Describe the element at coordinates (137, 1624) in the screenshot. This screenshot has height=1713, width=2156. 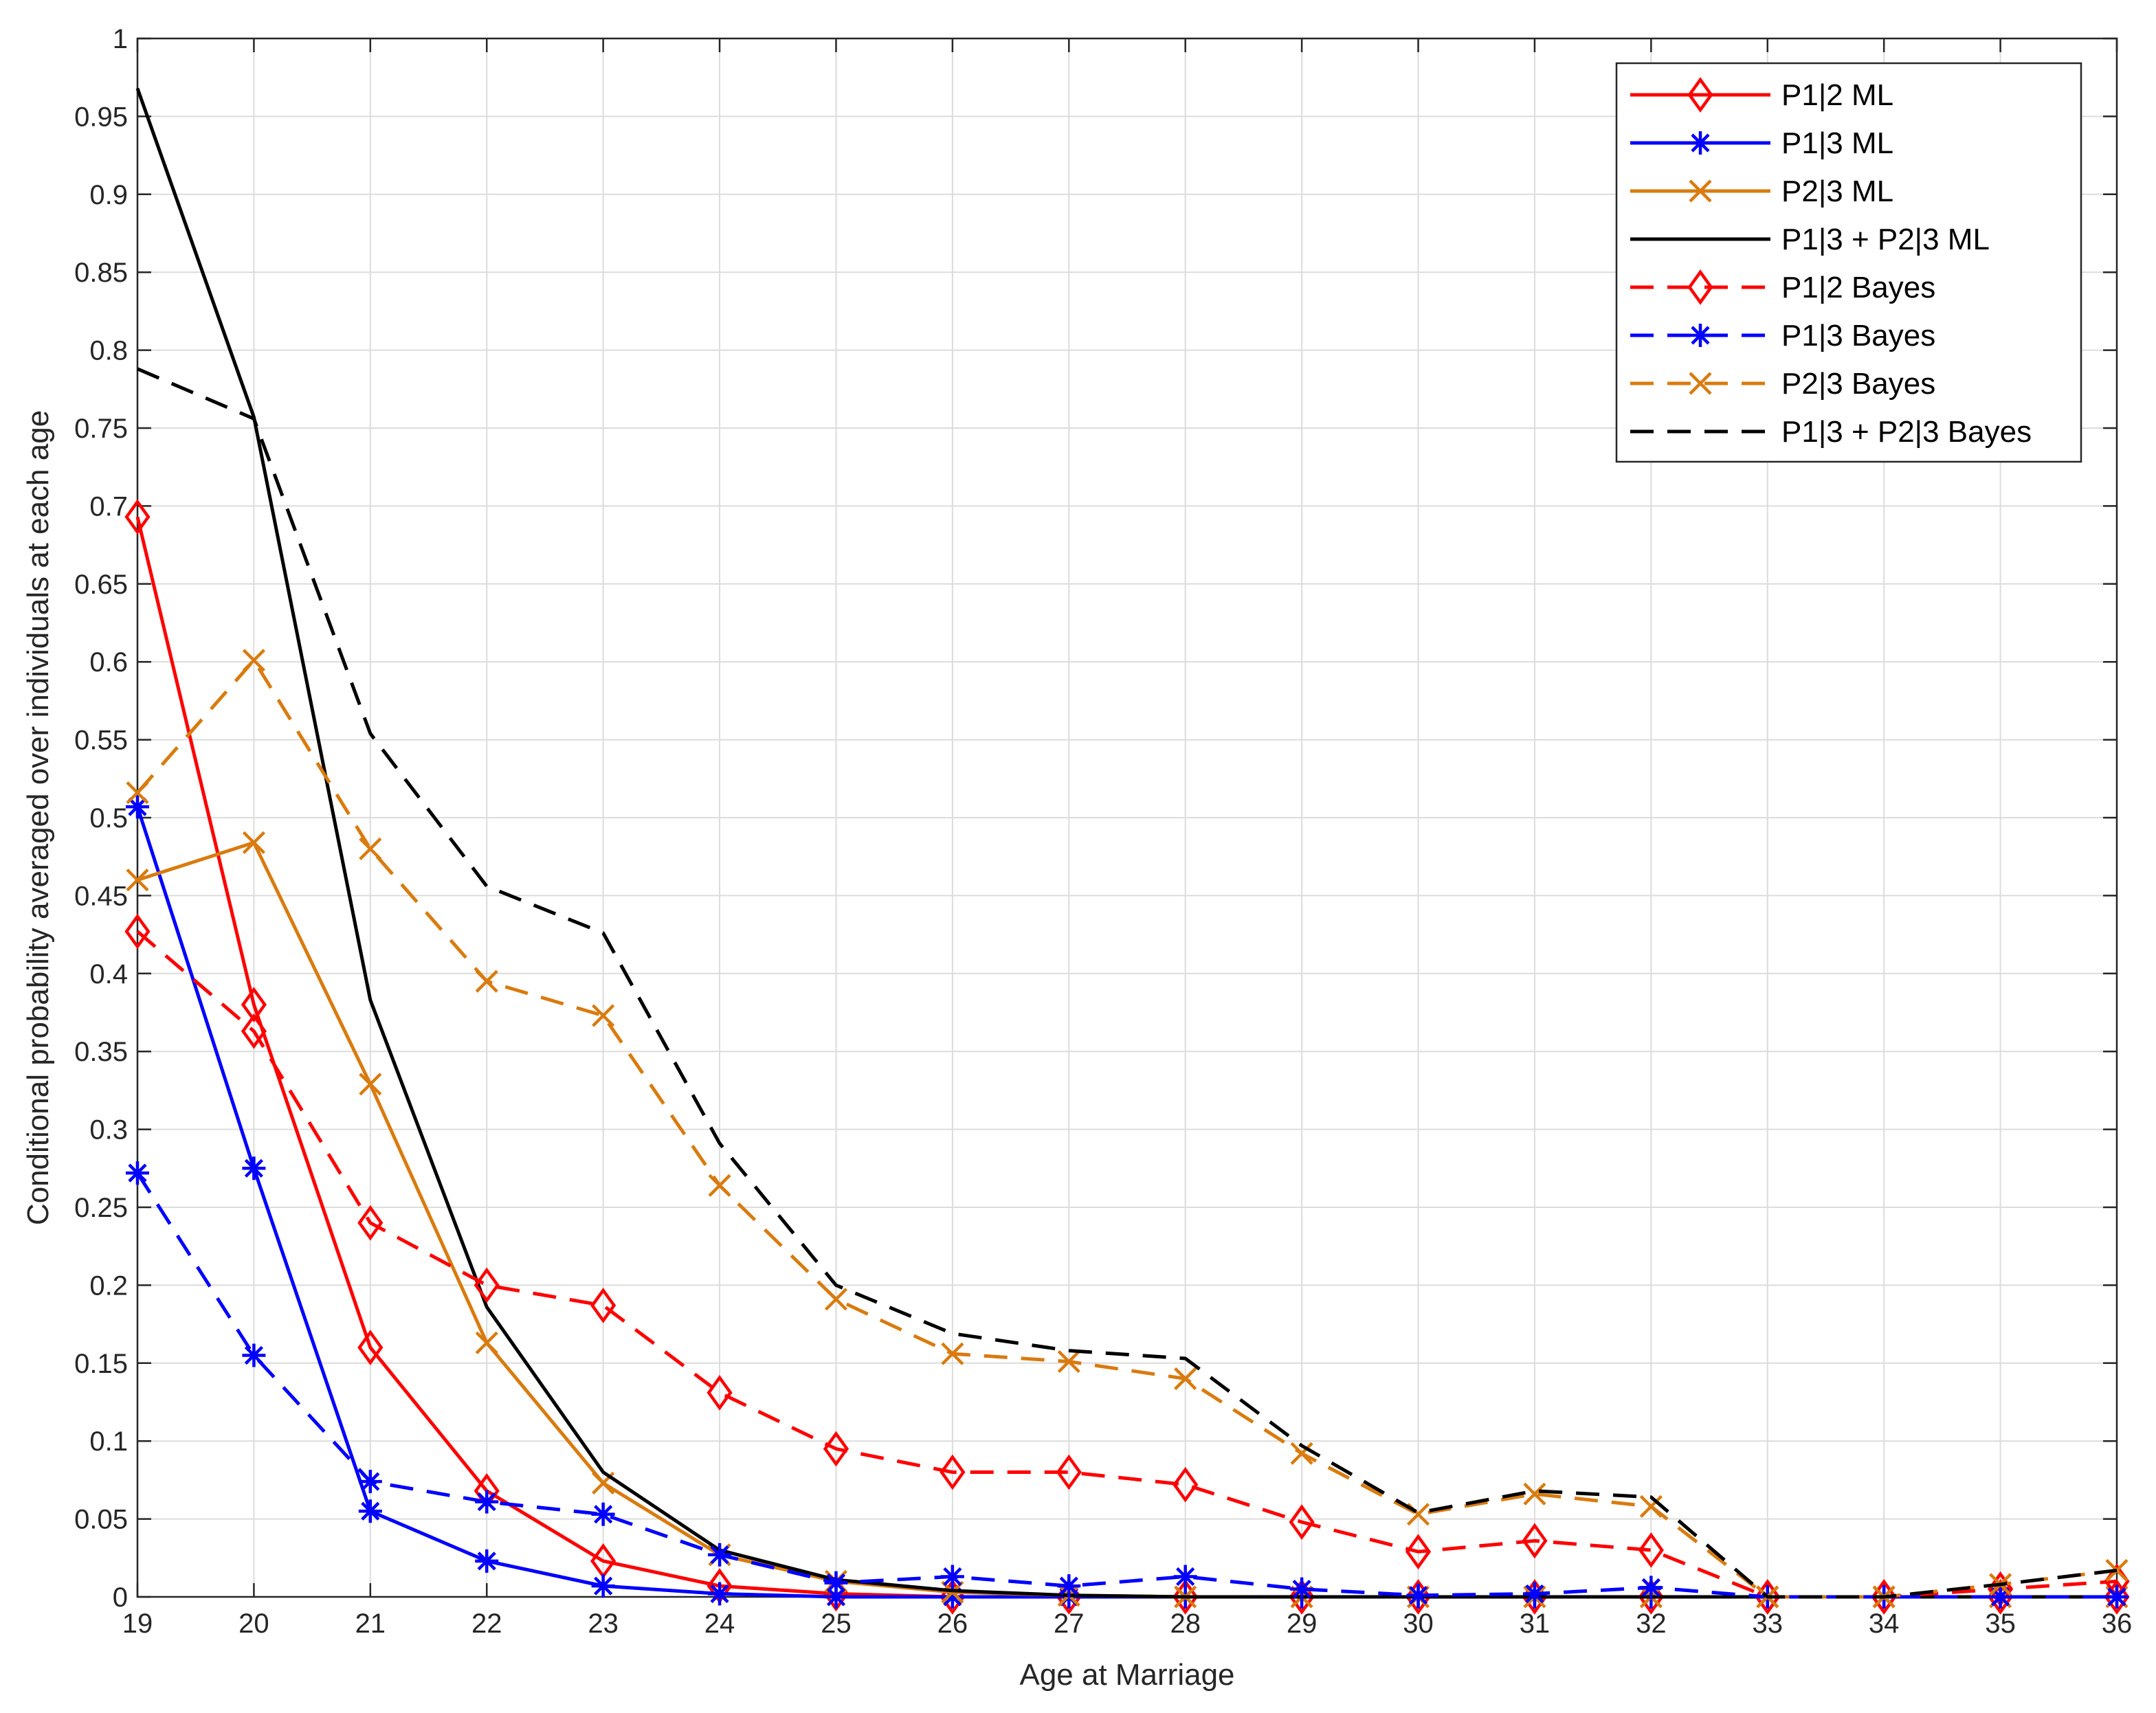
I see `x-tick-label: 19` at that location.